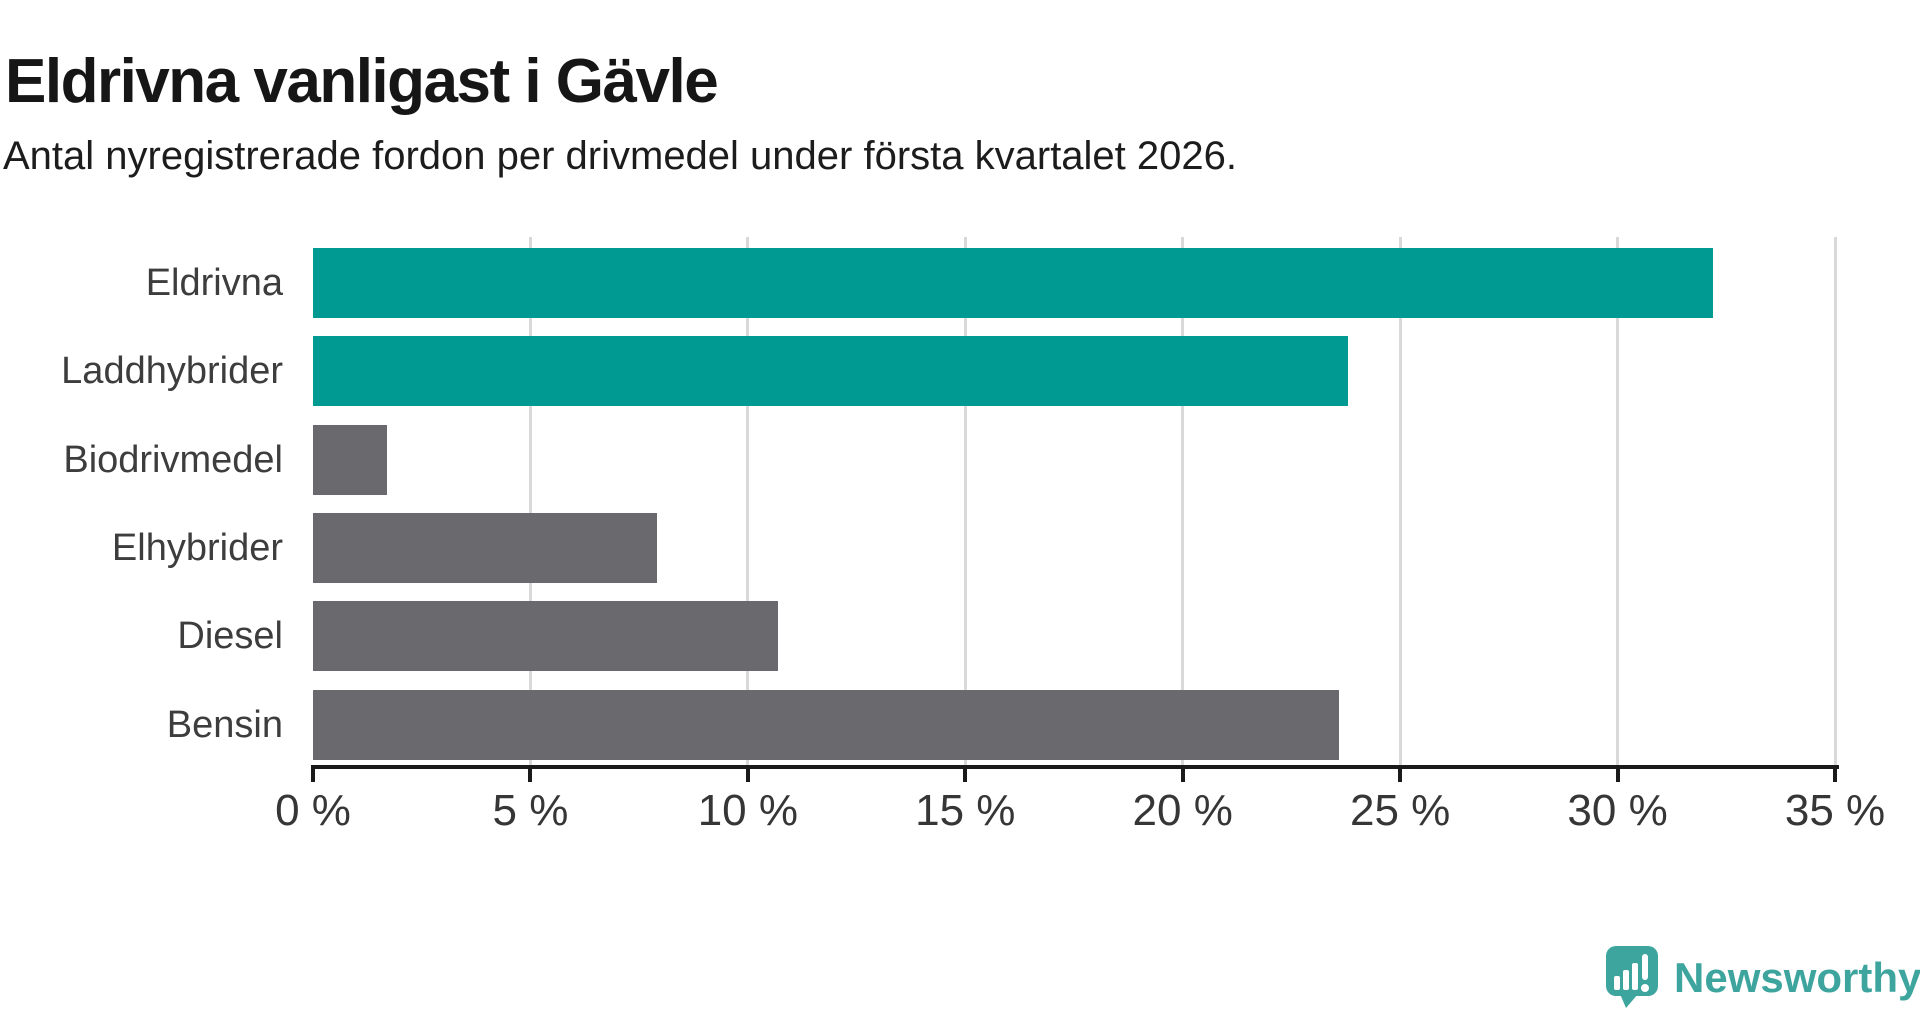  What do you see at coordinates (965, 810) in the screenshot?
I see `tick-label: 15 %` at bounding box center [965, 810].